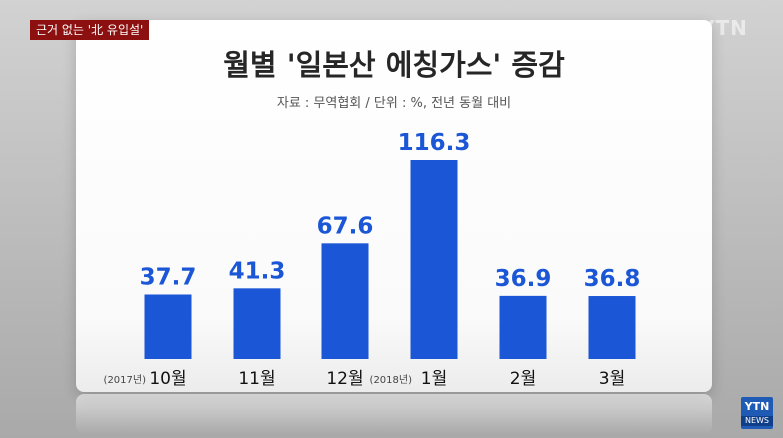  Describe the element at coordinates (757, 421) in the screenshot. I see `logo-bottom-text: NEWS` at that location.